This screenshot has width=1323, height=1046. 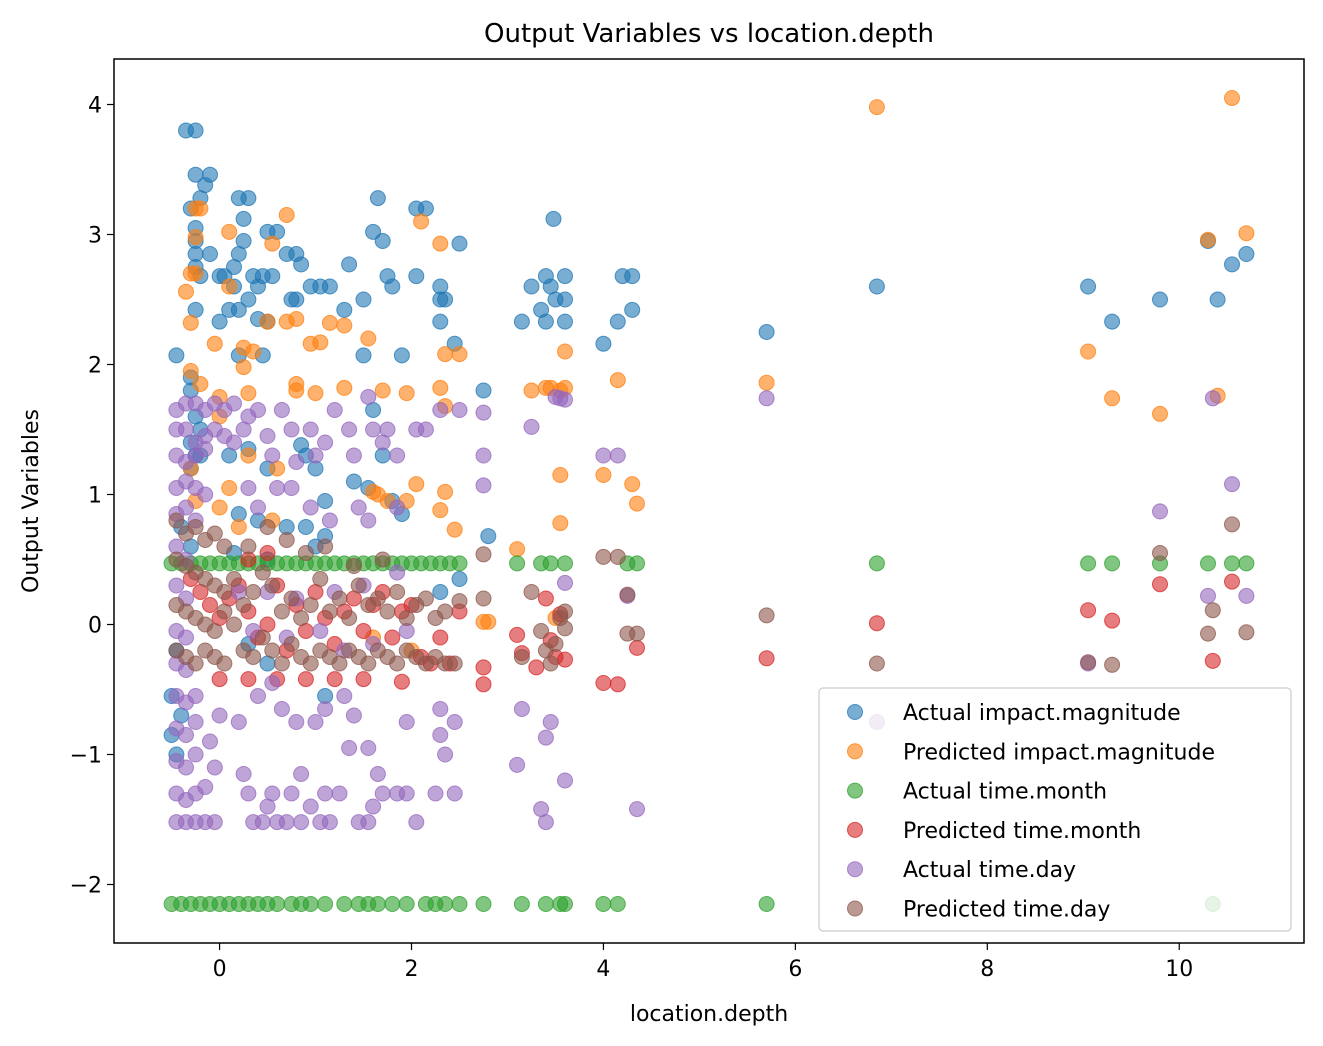 What do you see at coordinates (1042, 713) in the screenshot?
I see `legend-label: Actual impact.magnitude` at bounding box center [1042, 713].